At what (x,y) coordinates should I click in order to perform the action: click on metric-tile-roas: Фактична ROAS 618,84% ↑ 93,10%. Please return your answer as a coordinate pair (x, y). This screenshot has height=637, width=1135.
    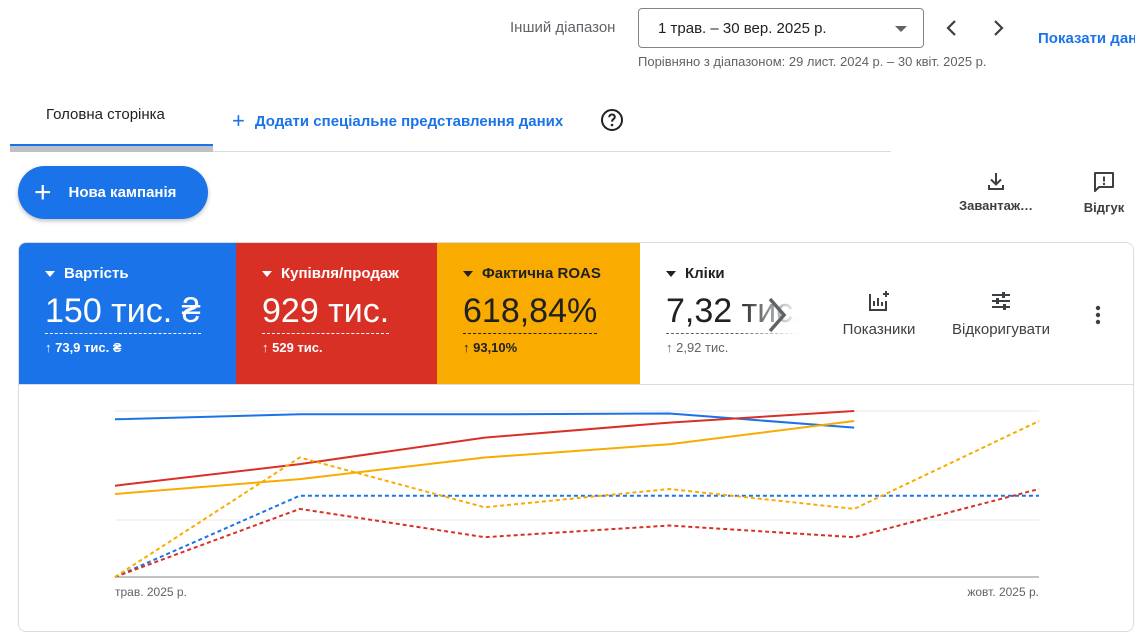
    Looking at the image, I should click on (538, 313).